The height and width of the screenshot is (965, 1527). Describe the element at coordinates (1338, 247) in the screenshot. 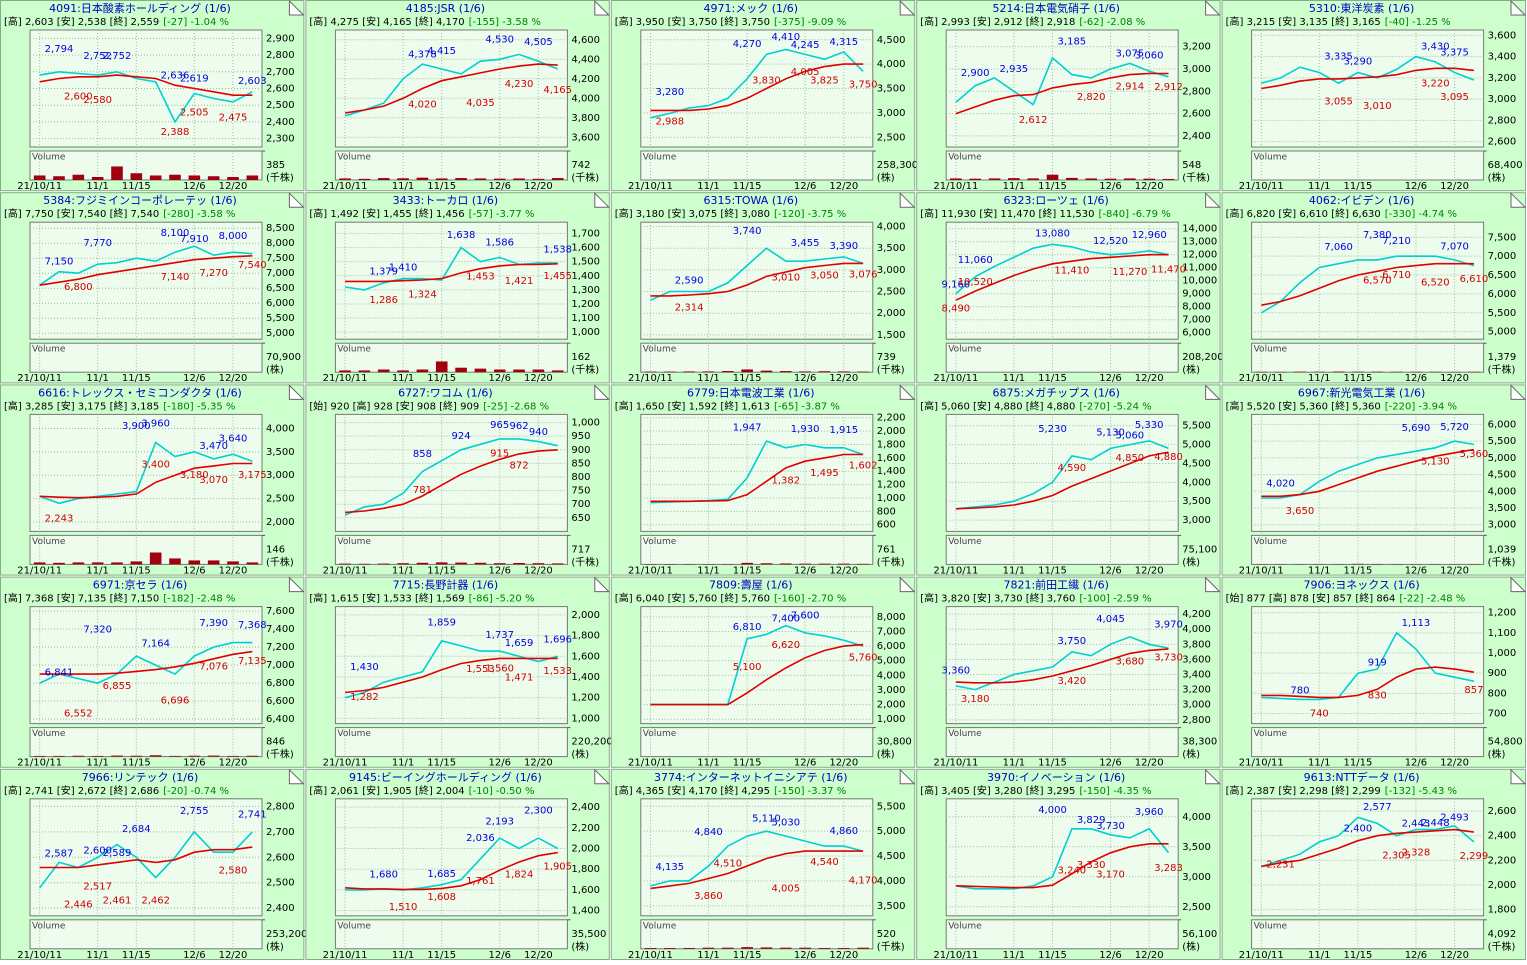

I see `high-label: 7,060` at that location.